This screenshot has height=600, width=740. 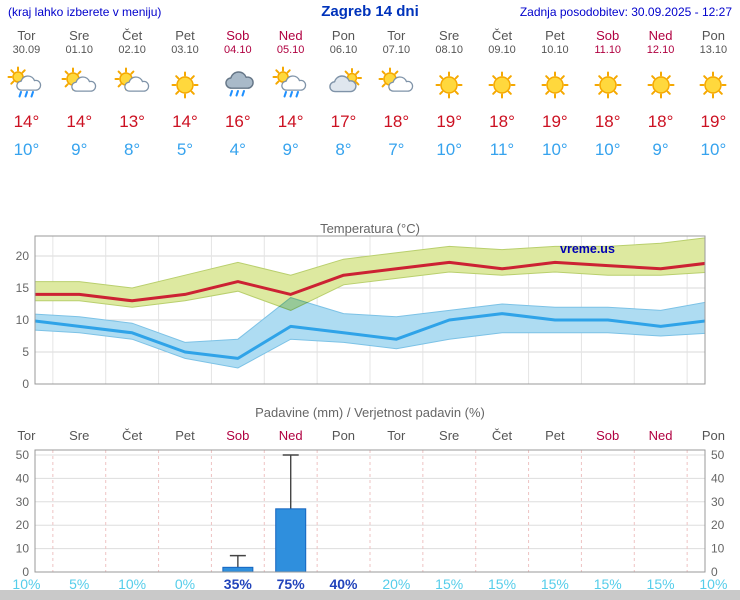 I want to click on precip-probability: 10%, so click(x=132, y=584).